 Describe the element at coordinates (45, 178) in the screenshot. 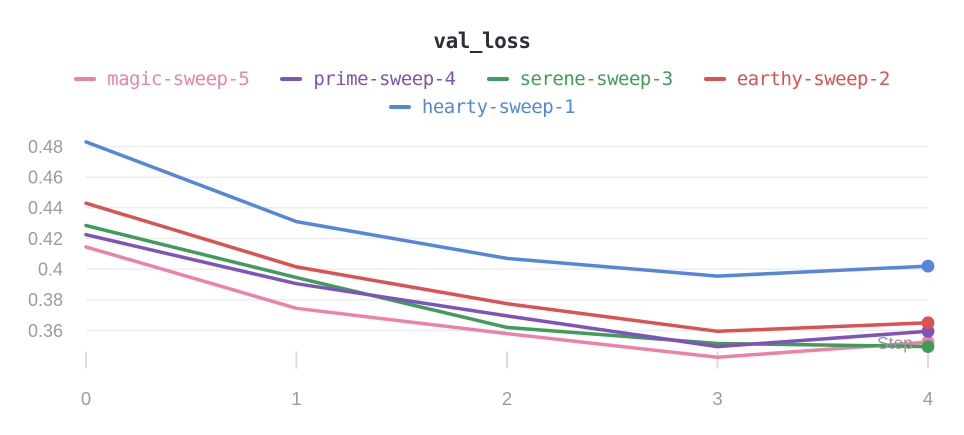

I see `y-tick-label: 0.46` at that location.